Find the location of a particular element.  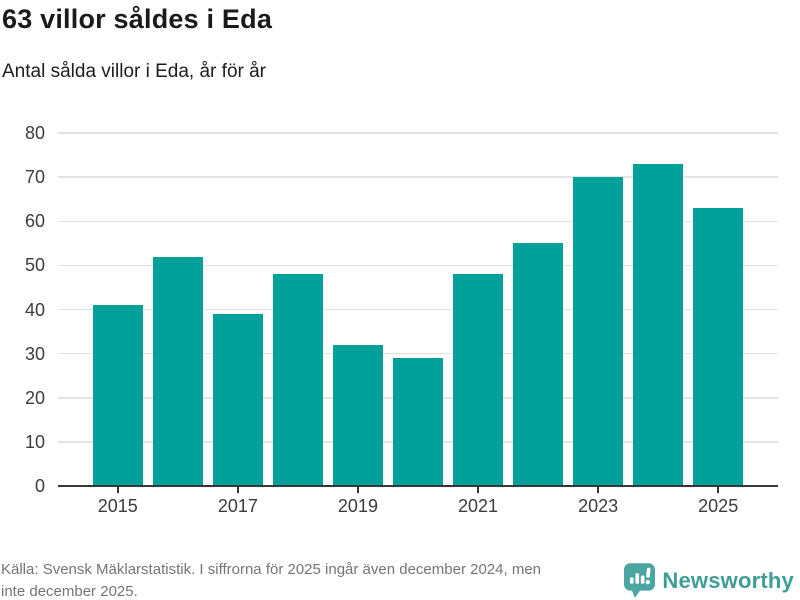

bar-2019 is located at coordinates (358, 415).